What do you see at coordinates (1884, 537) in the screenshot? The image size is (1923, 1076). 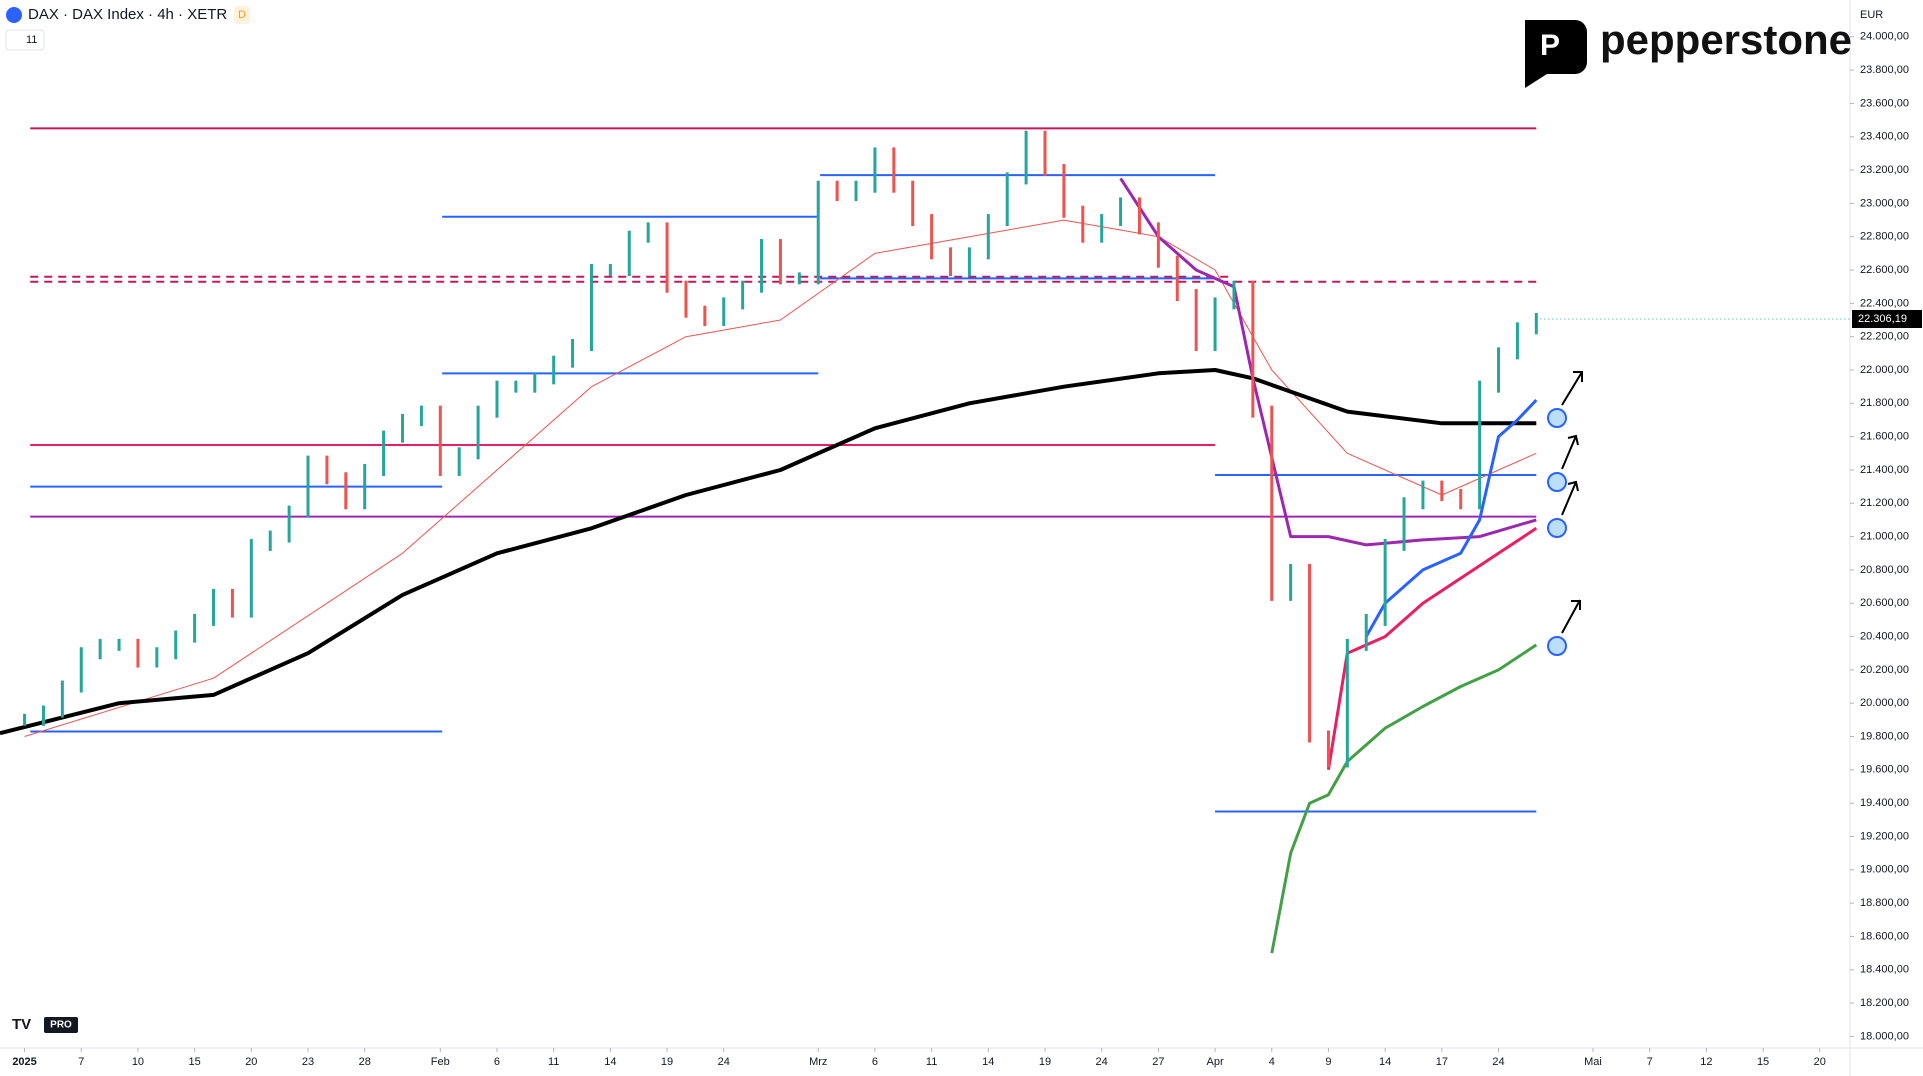 I see `y-tick-label: 21.000,00` at bounding box center [1884, 537].